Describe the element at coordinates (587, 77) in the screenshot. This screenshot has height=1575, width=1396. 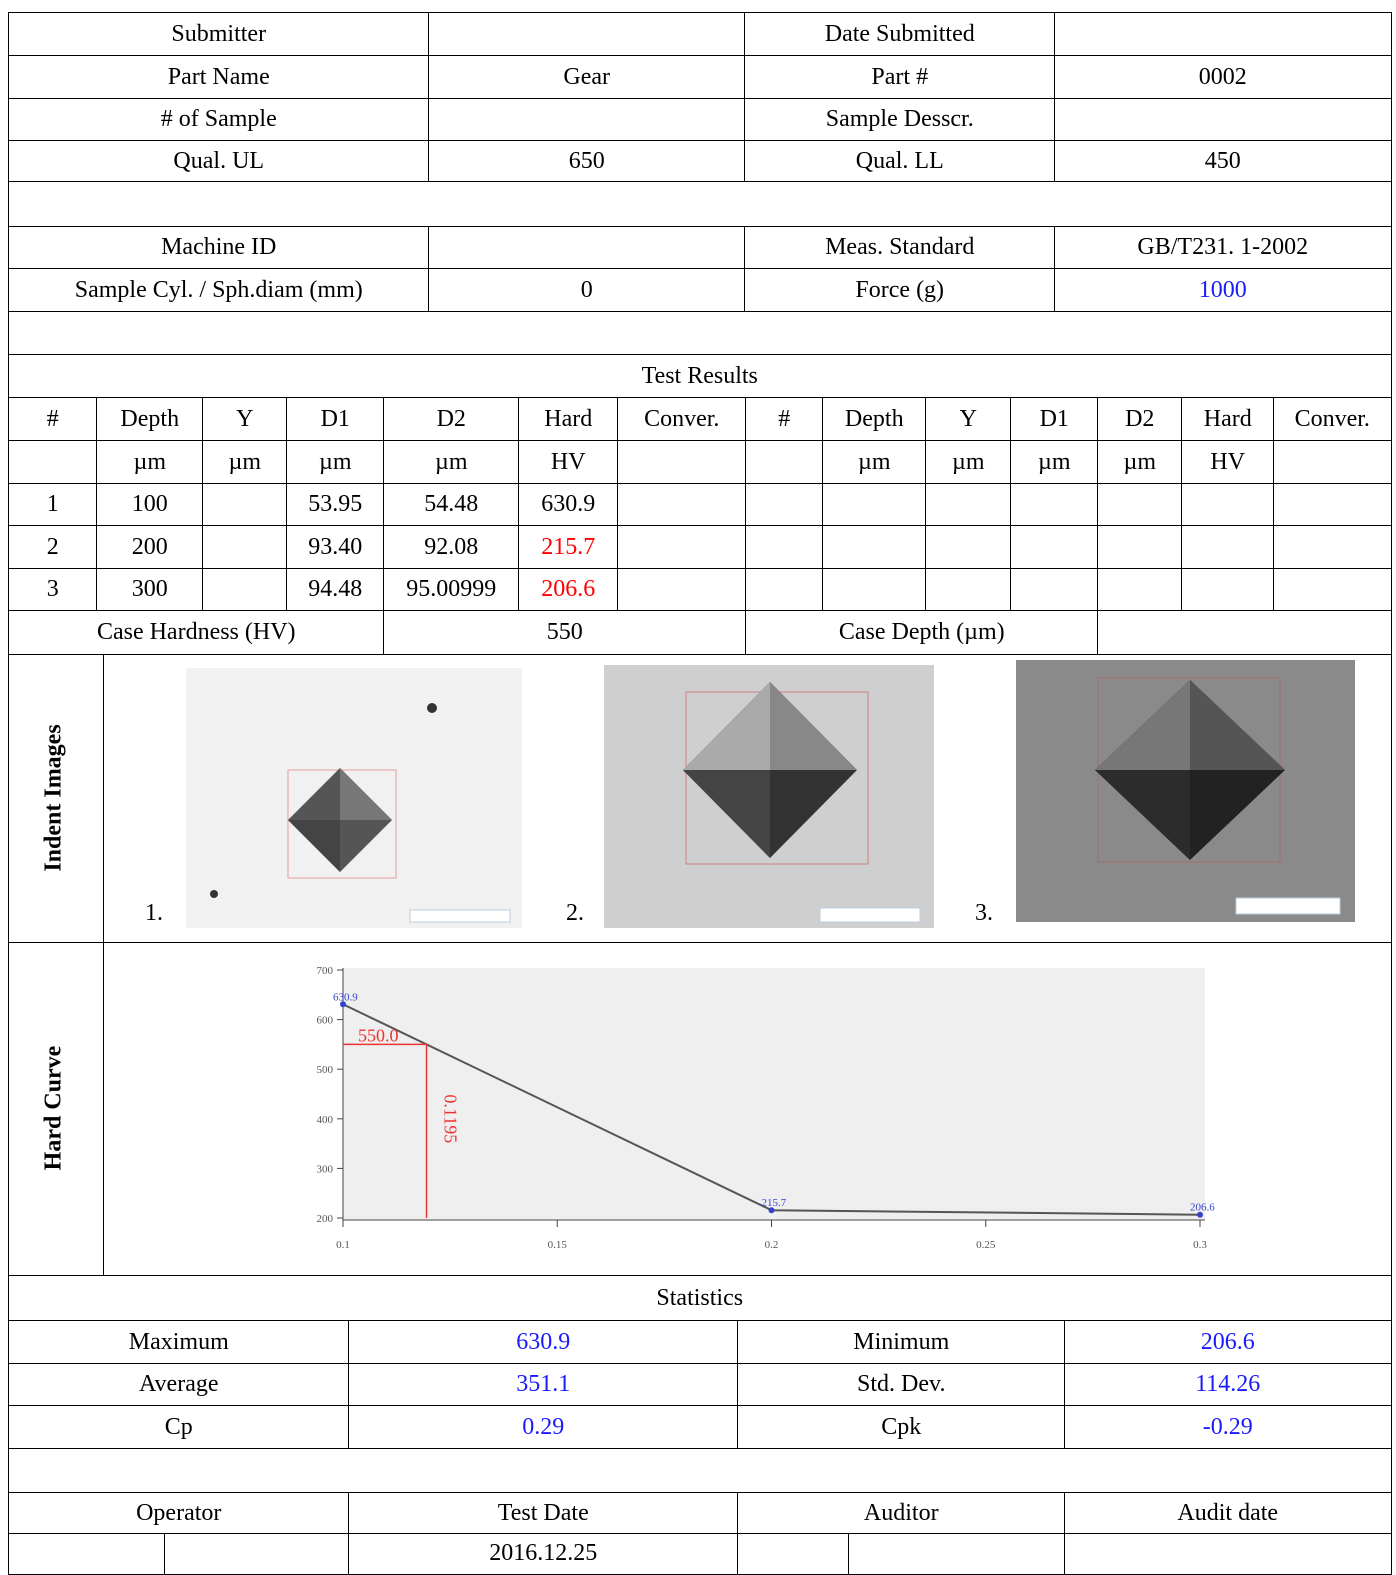
I see `field-value: Gear` at that location.